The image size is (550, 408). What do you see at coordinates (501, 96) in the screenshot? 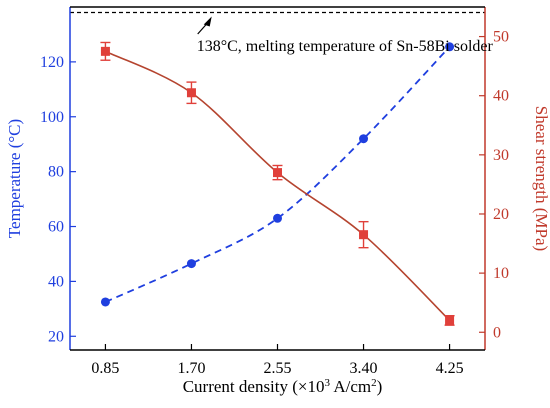
I see `right-y-tick-label: 40` at bounding box center [501, 96].